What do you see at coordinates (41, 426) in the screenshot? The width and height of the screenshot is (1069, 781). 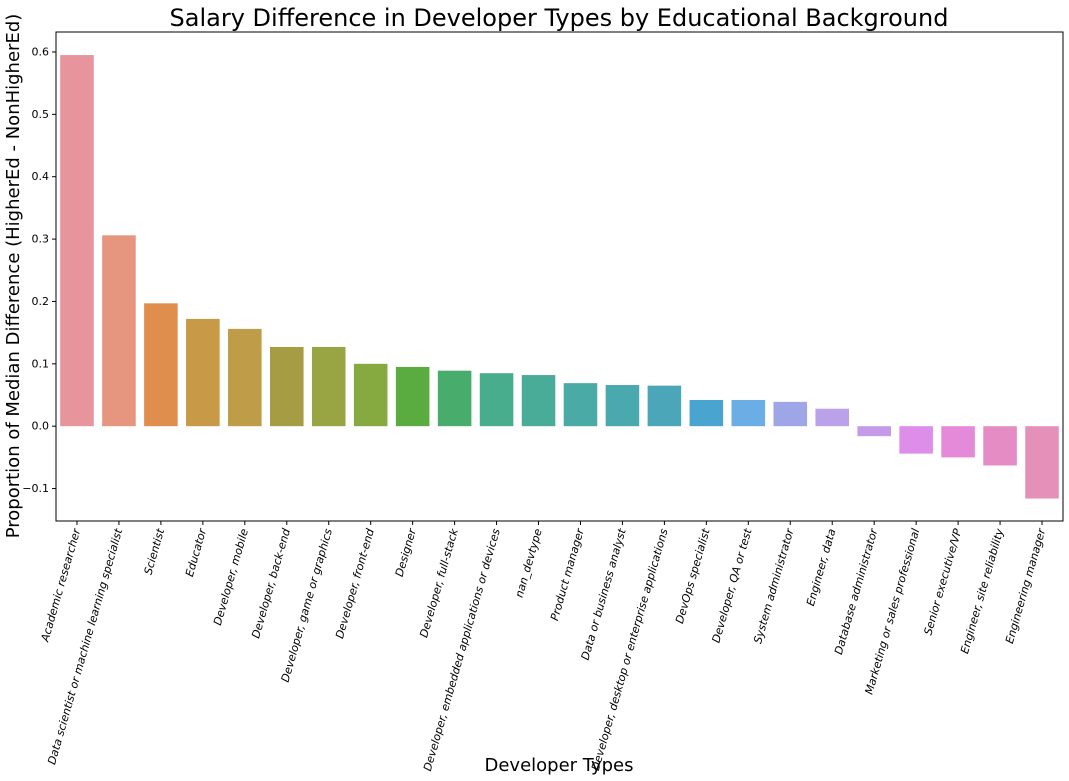 I see `y-tick-label-1: 0.0` at bounding box center [41, 426].